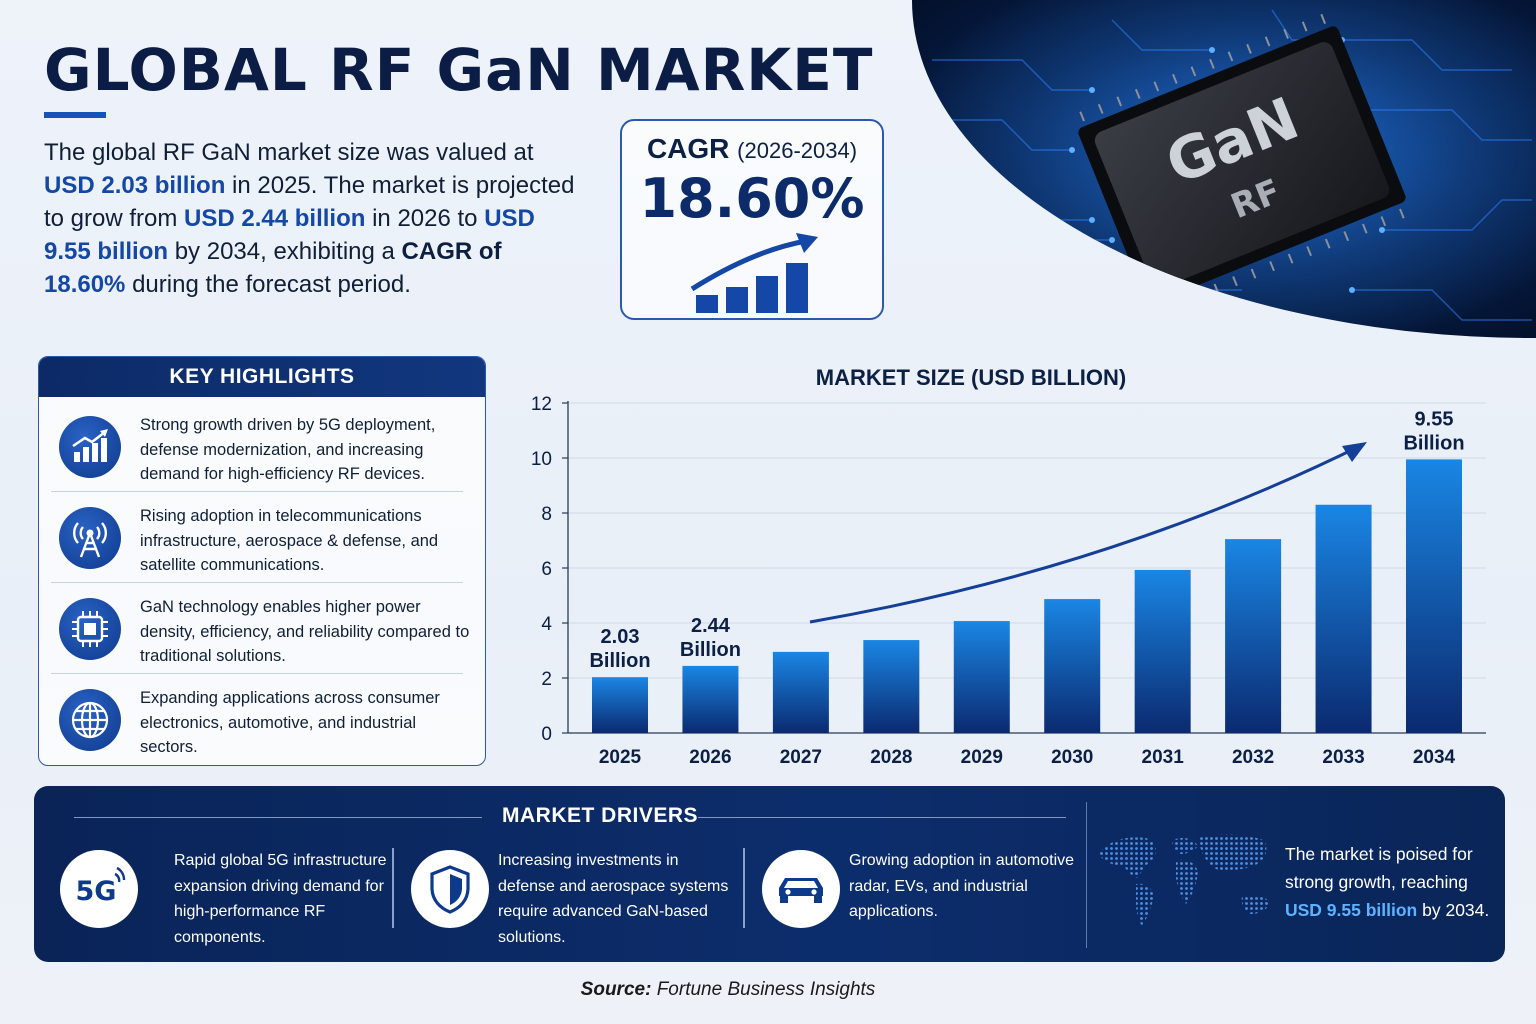 The height and width of the screenshot is (1024, 1536). I want to click on market-drivers-title: MARKET DRIVERS, so click(600, 815).